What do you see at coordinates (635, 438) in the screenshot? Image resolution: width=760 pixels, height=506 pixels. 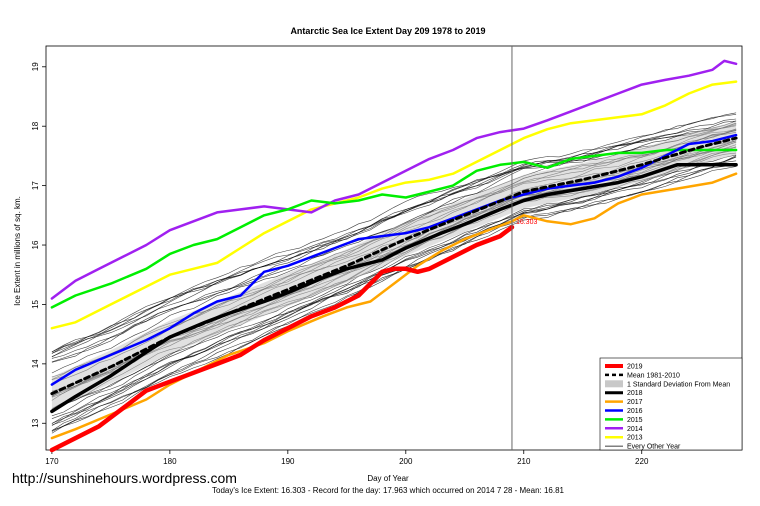 I see `legend-label: 2013` at bounding box center [635, 438].